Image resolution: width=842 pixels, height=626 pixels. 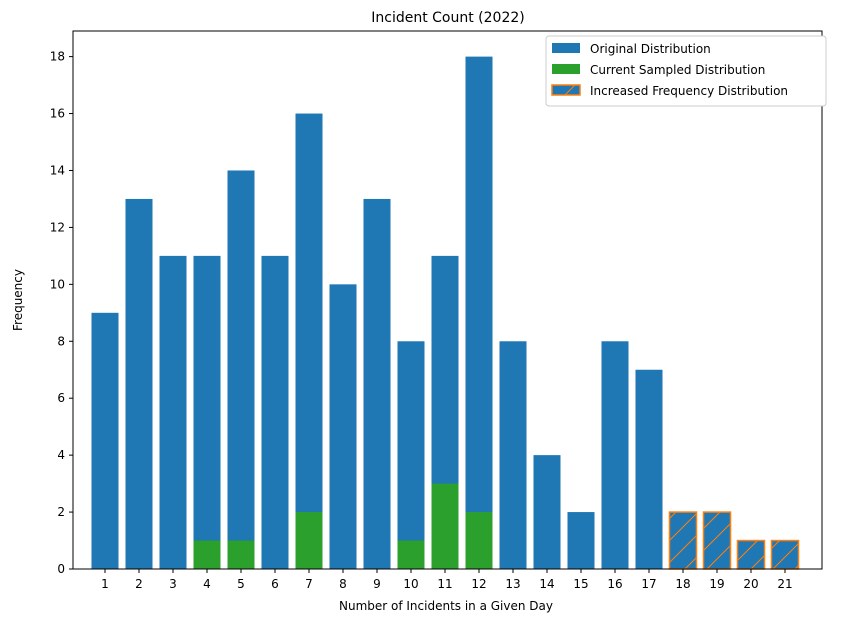 I want to click on x-tick-label: 6, so click(x=275, y=584).